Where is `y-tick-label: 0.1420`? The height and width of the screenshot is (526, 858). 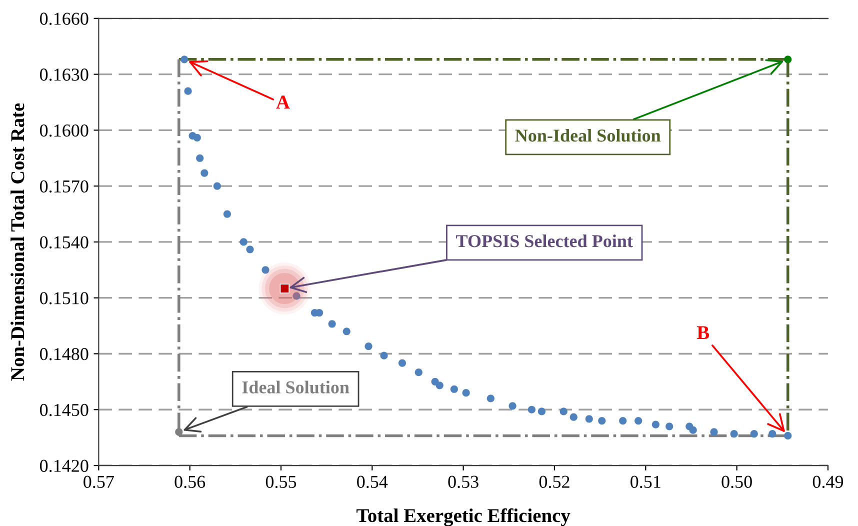 y-tick-label: 0.1420 is located at coordinates (64, 466).